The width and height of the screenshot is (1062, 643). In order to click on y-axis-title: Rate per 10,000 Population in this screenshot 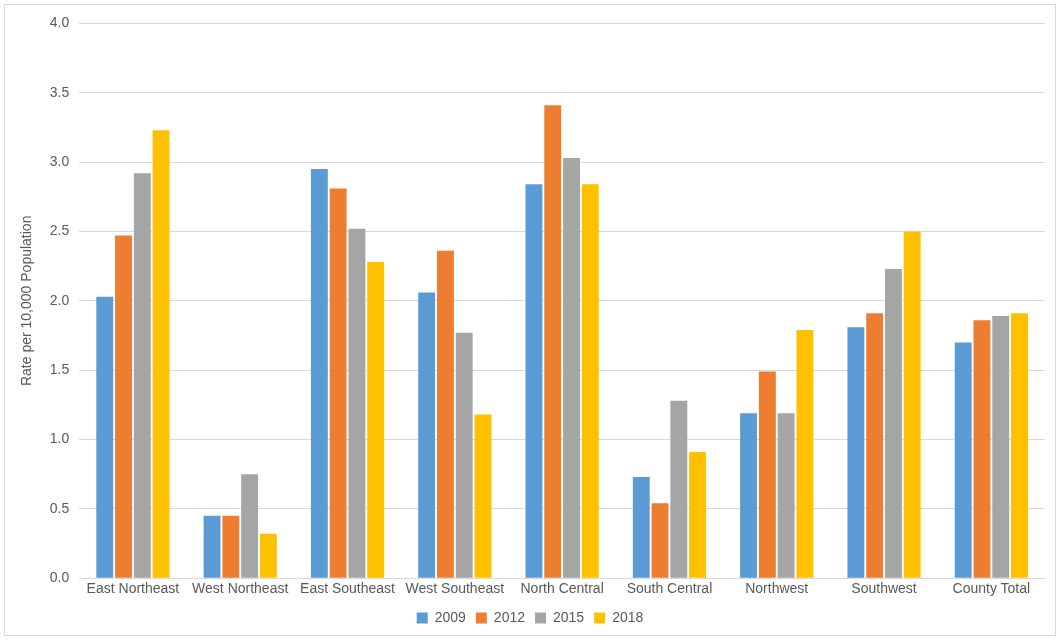, I will do `click(26, 301)`.